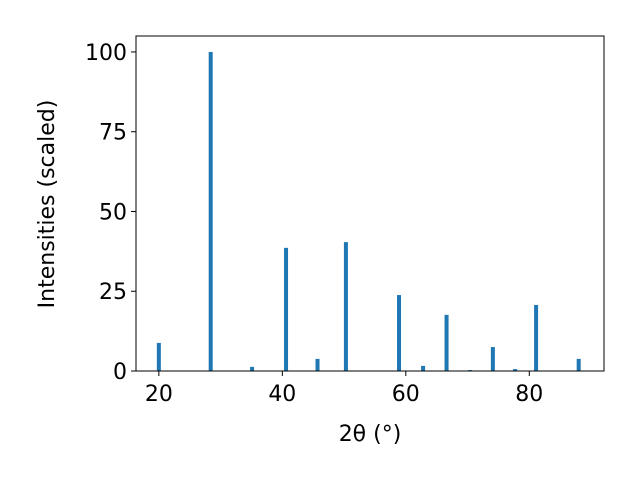 This screenshot has height=480, width=640. Describe the element at coordinates (529, 394) in the screenshot. I see `x-tick-label: 80` at that location.